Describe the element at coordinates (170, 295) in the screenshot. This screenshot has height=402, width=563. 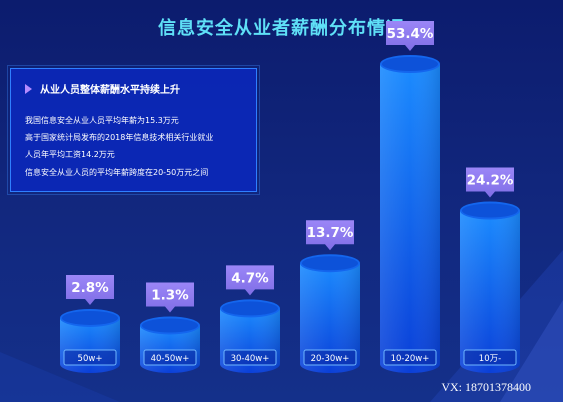
I see `value-label: 1.3%` at that location.